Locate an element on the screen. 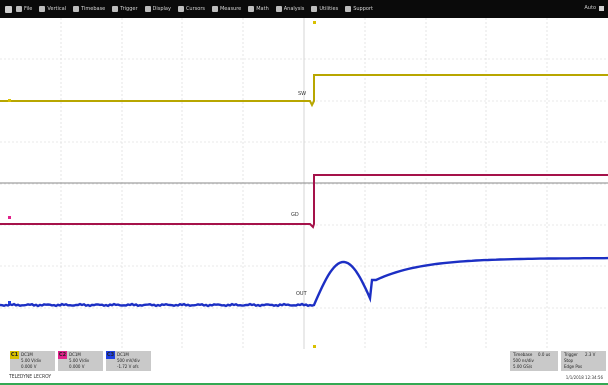 This screenshot has height=385, width=608. ch2-marker-icon is located at coordinates (9, 217).